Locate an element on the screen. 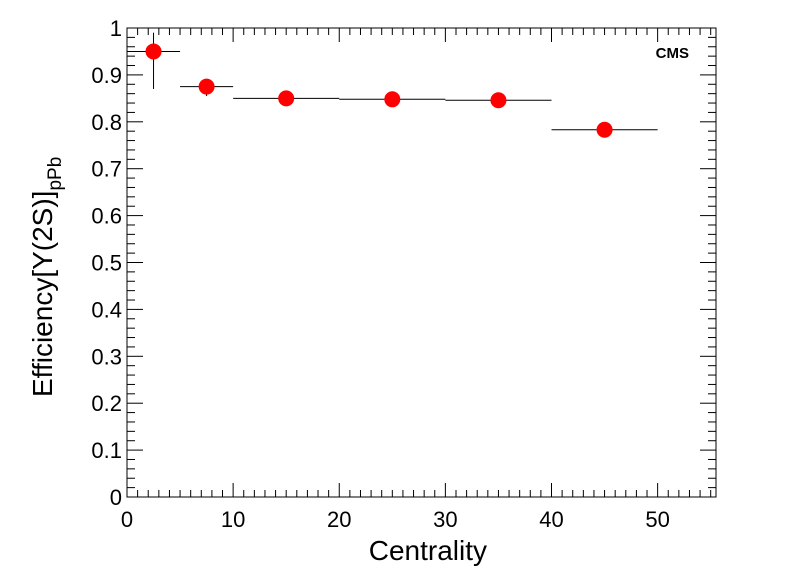 This screenshot has height=577, width=796. y-tick-label: 0.5 is located at coordinates (106, 263).